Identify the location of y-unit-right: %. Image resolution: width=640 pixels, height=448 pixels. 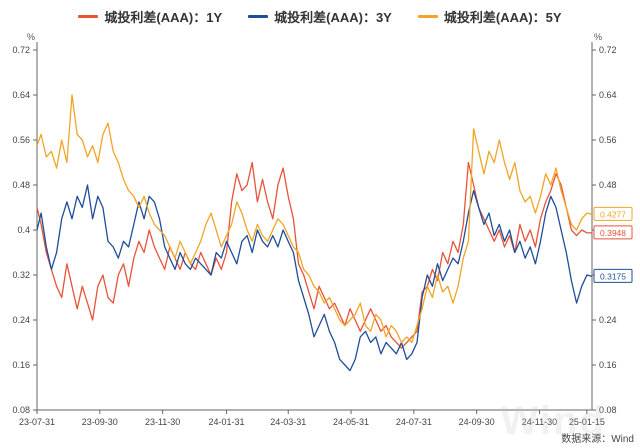
(598, 37).